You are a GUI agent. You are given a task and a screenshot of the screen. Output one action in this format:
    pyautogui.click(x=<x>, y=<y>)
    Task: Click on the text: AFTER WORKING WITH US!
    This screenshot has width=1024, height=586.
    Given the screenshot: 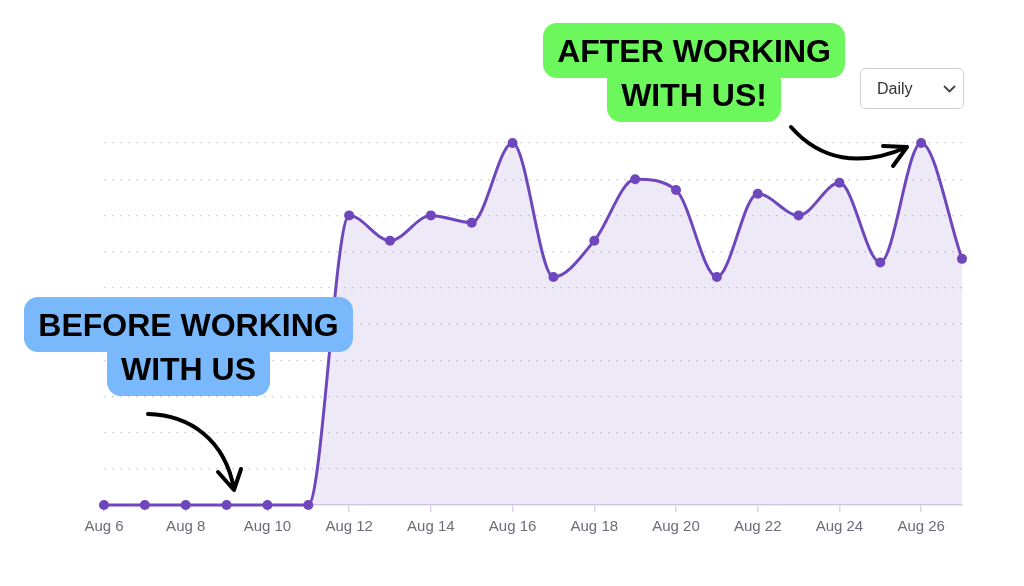 What is the action you would take?
    pyautogui.click(x=694, y=72)
    